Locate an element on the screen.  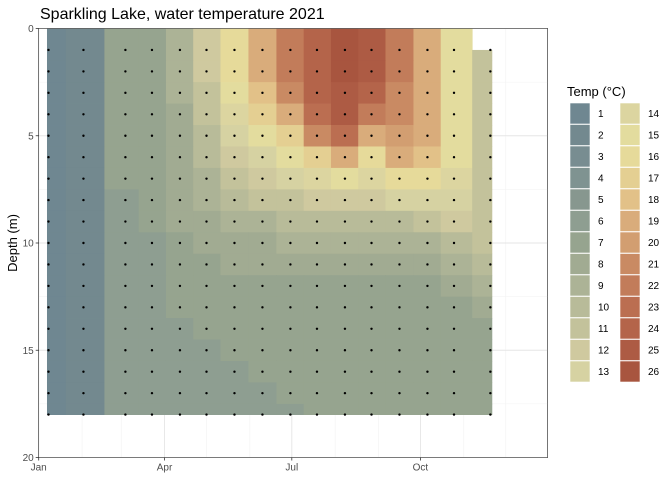
legend-label: 3 is located at coordinates (601, 157).